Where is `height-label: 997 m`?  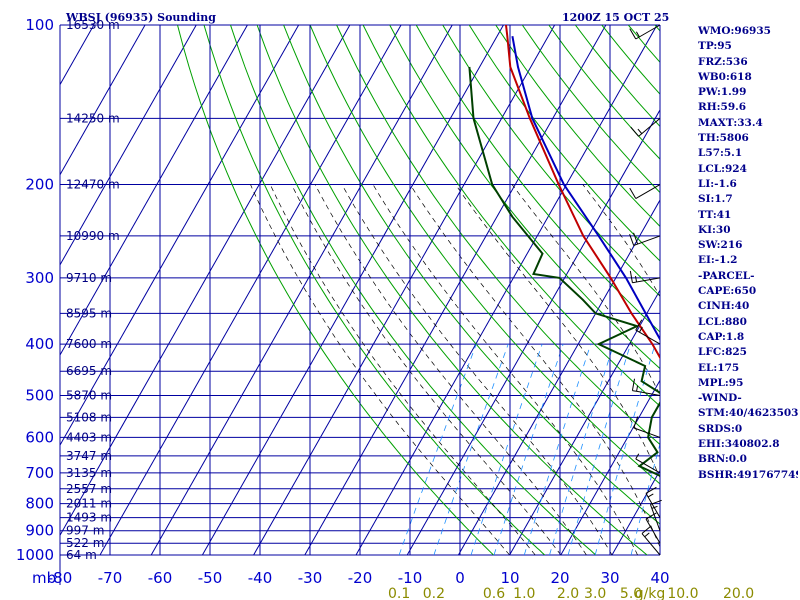
height-label: 997 m is located at coordinates (85, 531).